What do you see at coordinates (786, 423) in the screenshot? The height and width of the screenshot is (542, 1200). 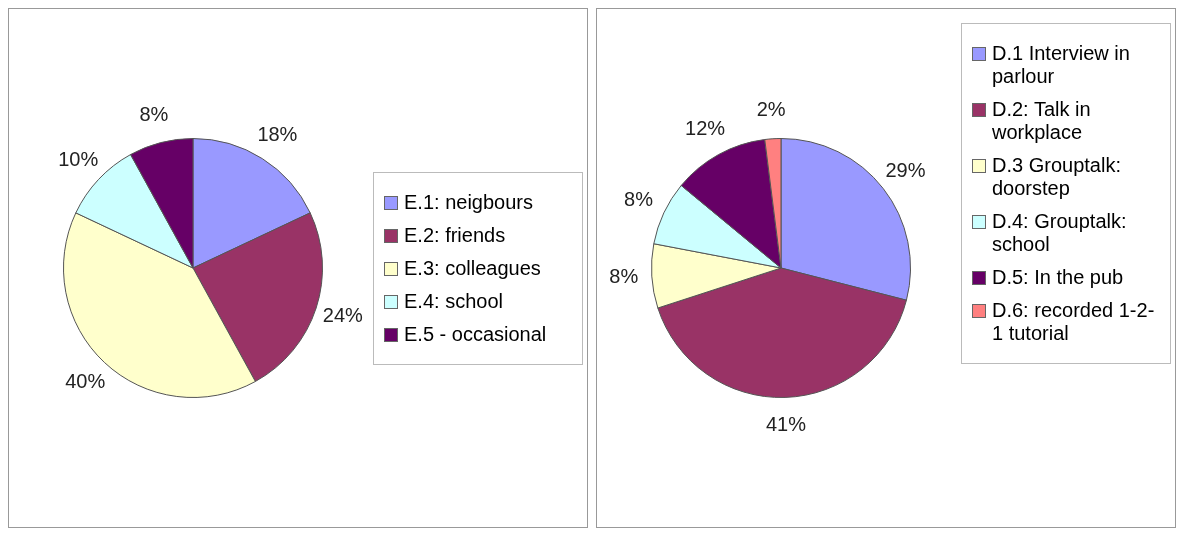 I see `data-label: 41%` at bounding box center [786, 423].